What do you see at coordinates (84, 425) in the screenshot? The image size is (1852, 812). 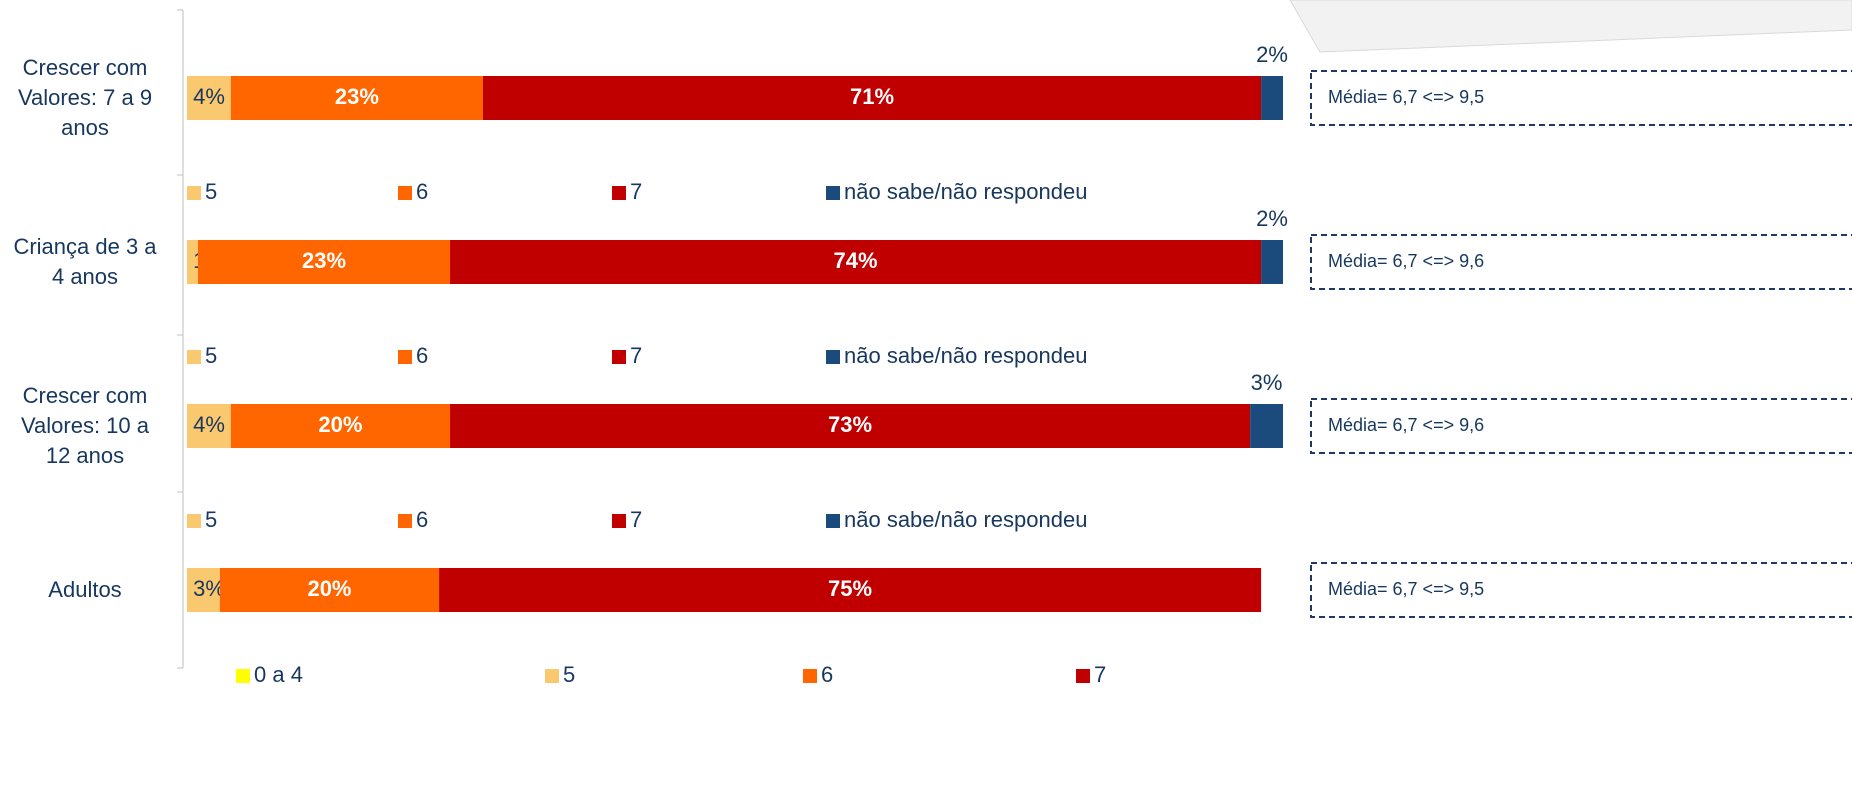 I see `category-label: Crescer com Valores: 10 a 12 anos` at bounding box center [84, 425].